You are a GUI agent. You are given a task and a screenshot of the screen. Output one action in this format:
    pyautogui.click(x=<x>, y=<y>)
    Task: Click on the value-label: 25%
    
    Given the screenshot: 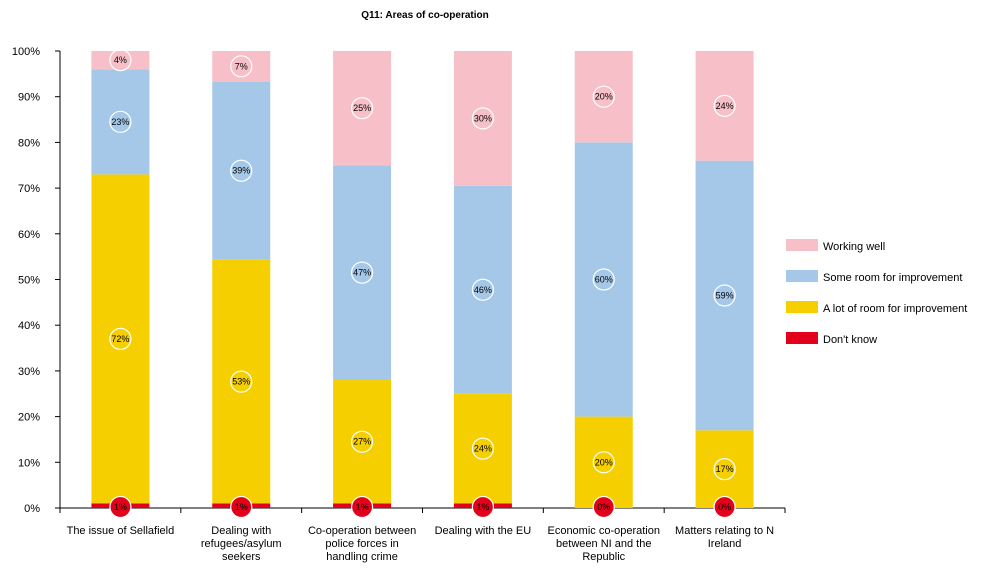 What is the action you would take?
    pyautogui.click(x=362, y=108)
    